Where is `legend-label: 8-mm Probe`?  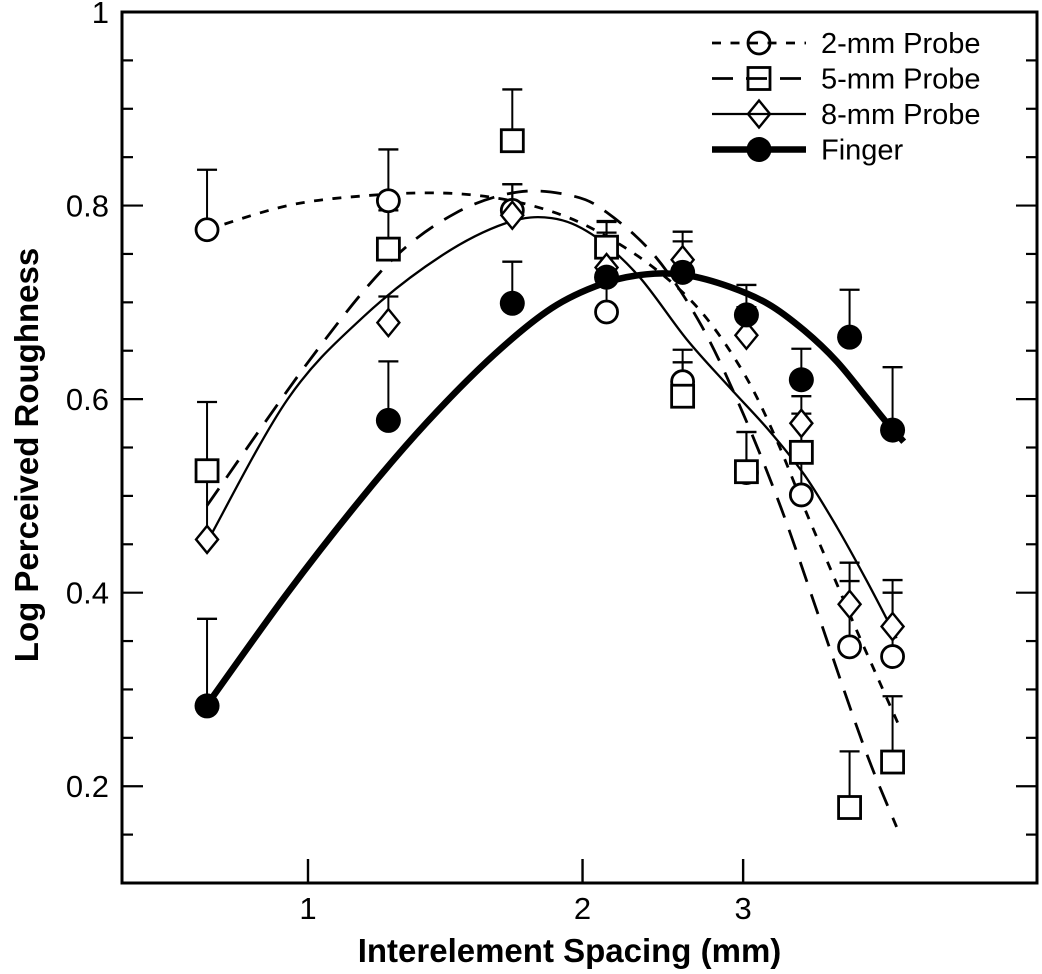
legend-label: 8-mm Probe is located at coordinates (901, 115).